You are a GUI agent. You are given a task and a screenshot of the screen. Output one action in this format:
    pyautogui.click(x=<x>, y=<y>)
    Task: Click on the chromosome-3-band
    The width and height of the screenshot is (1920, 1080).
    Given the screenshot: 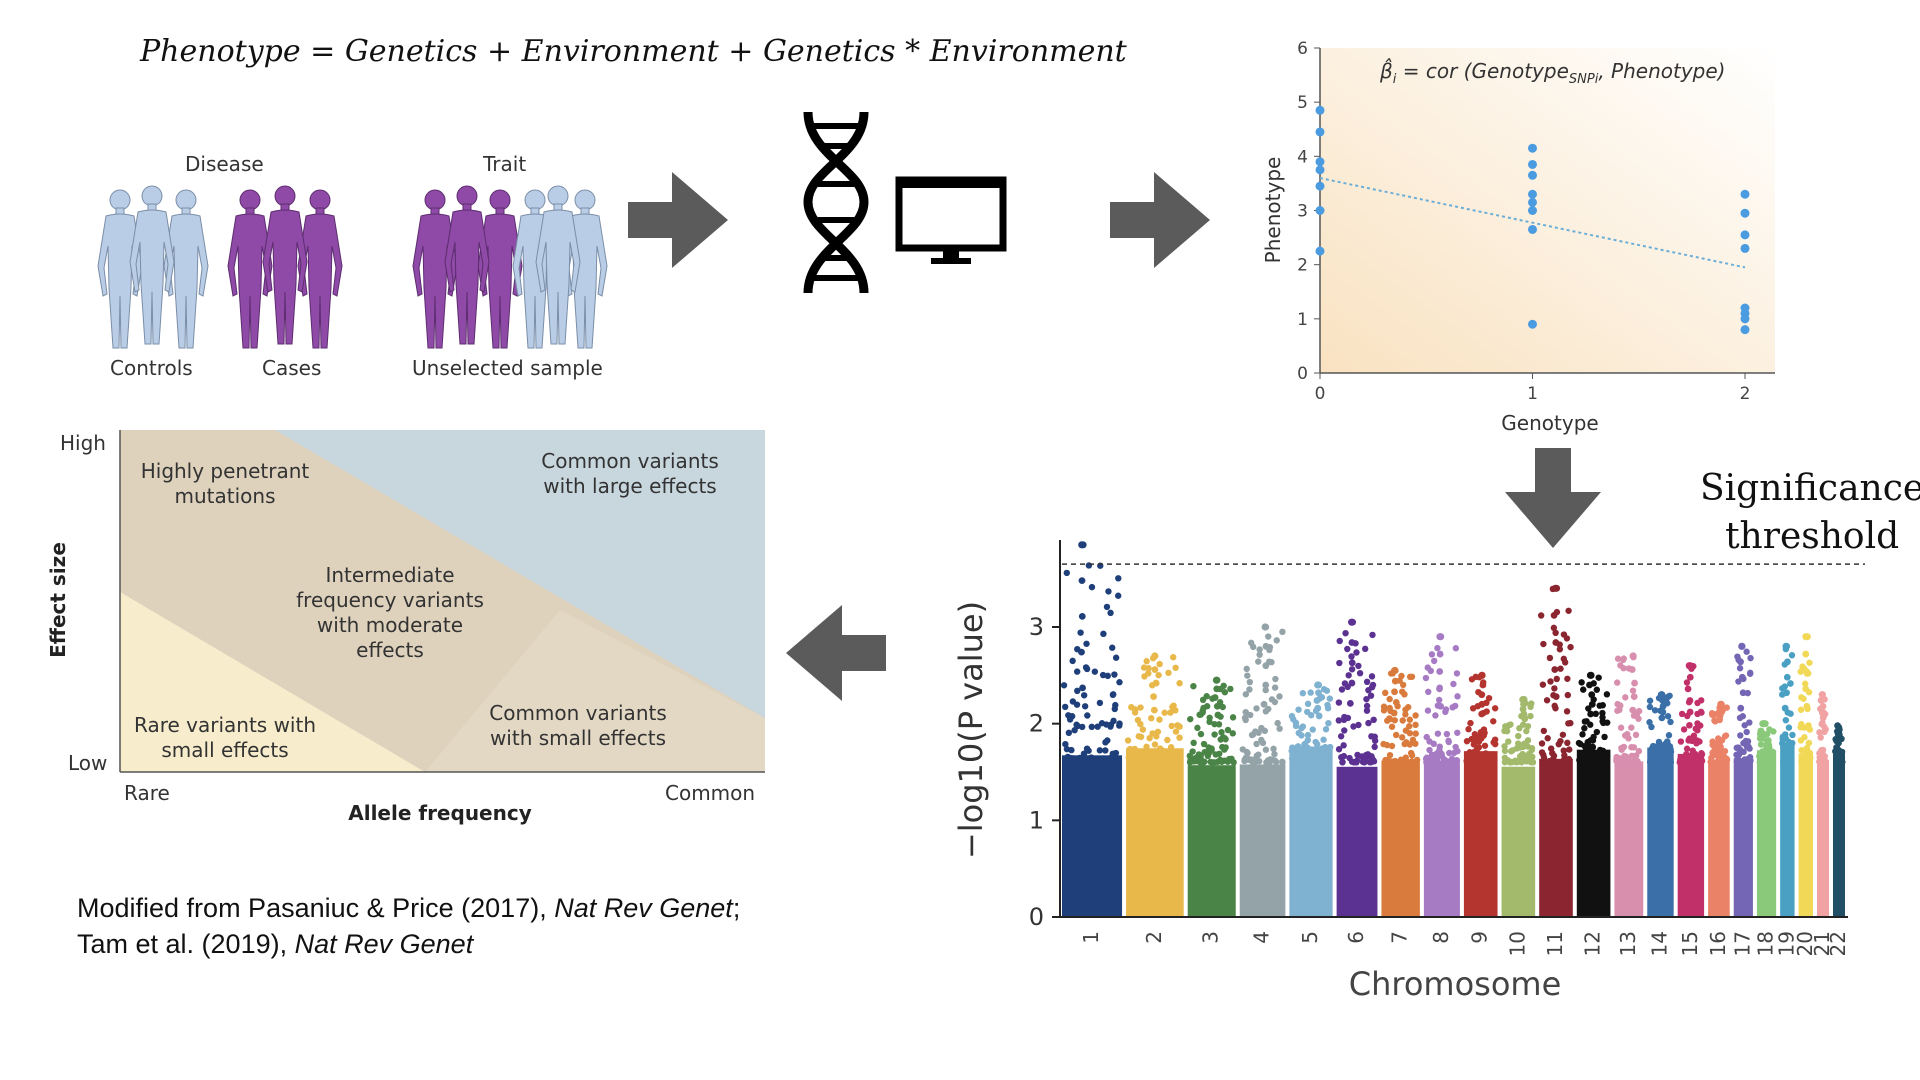 What is the action you would take?
    pyautogui.click(x=1211, y=841)
    